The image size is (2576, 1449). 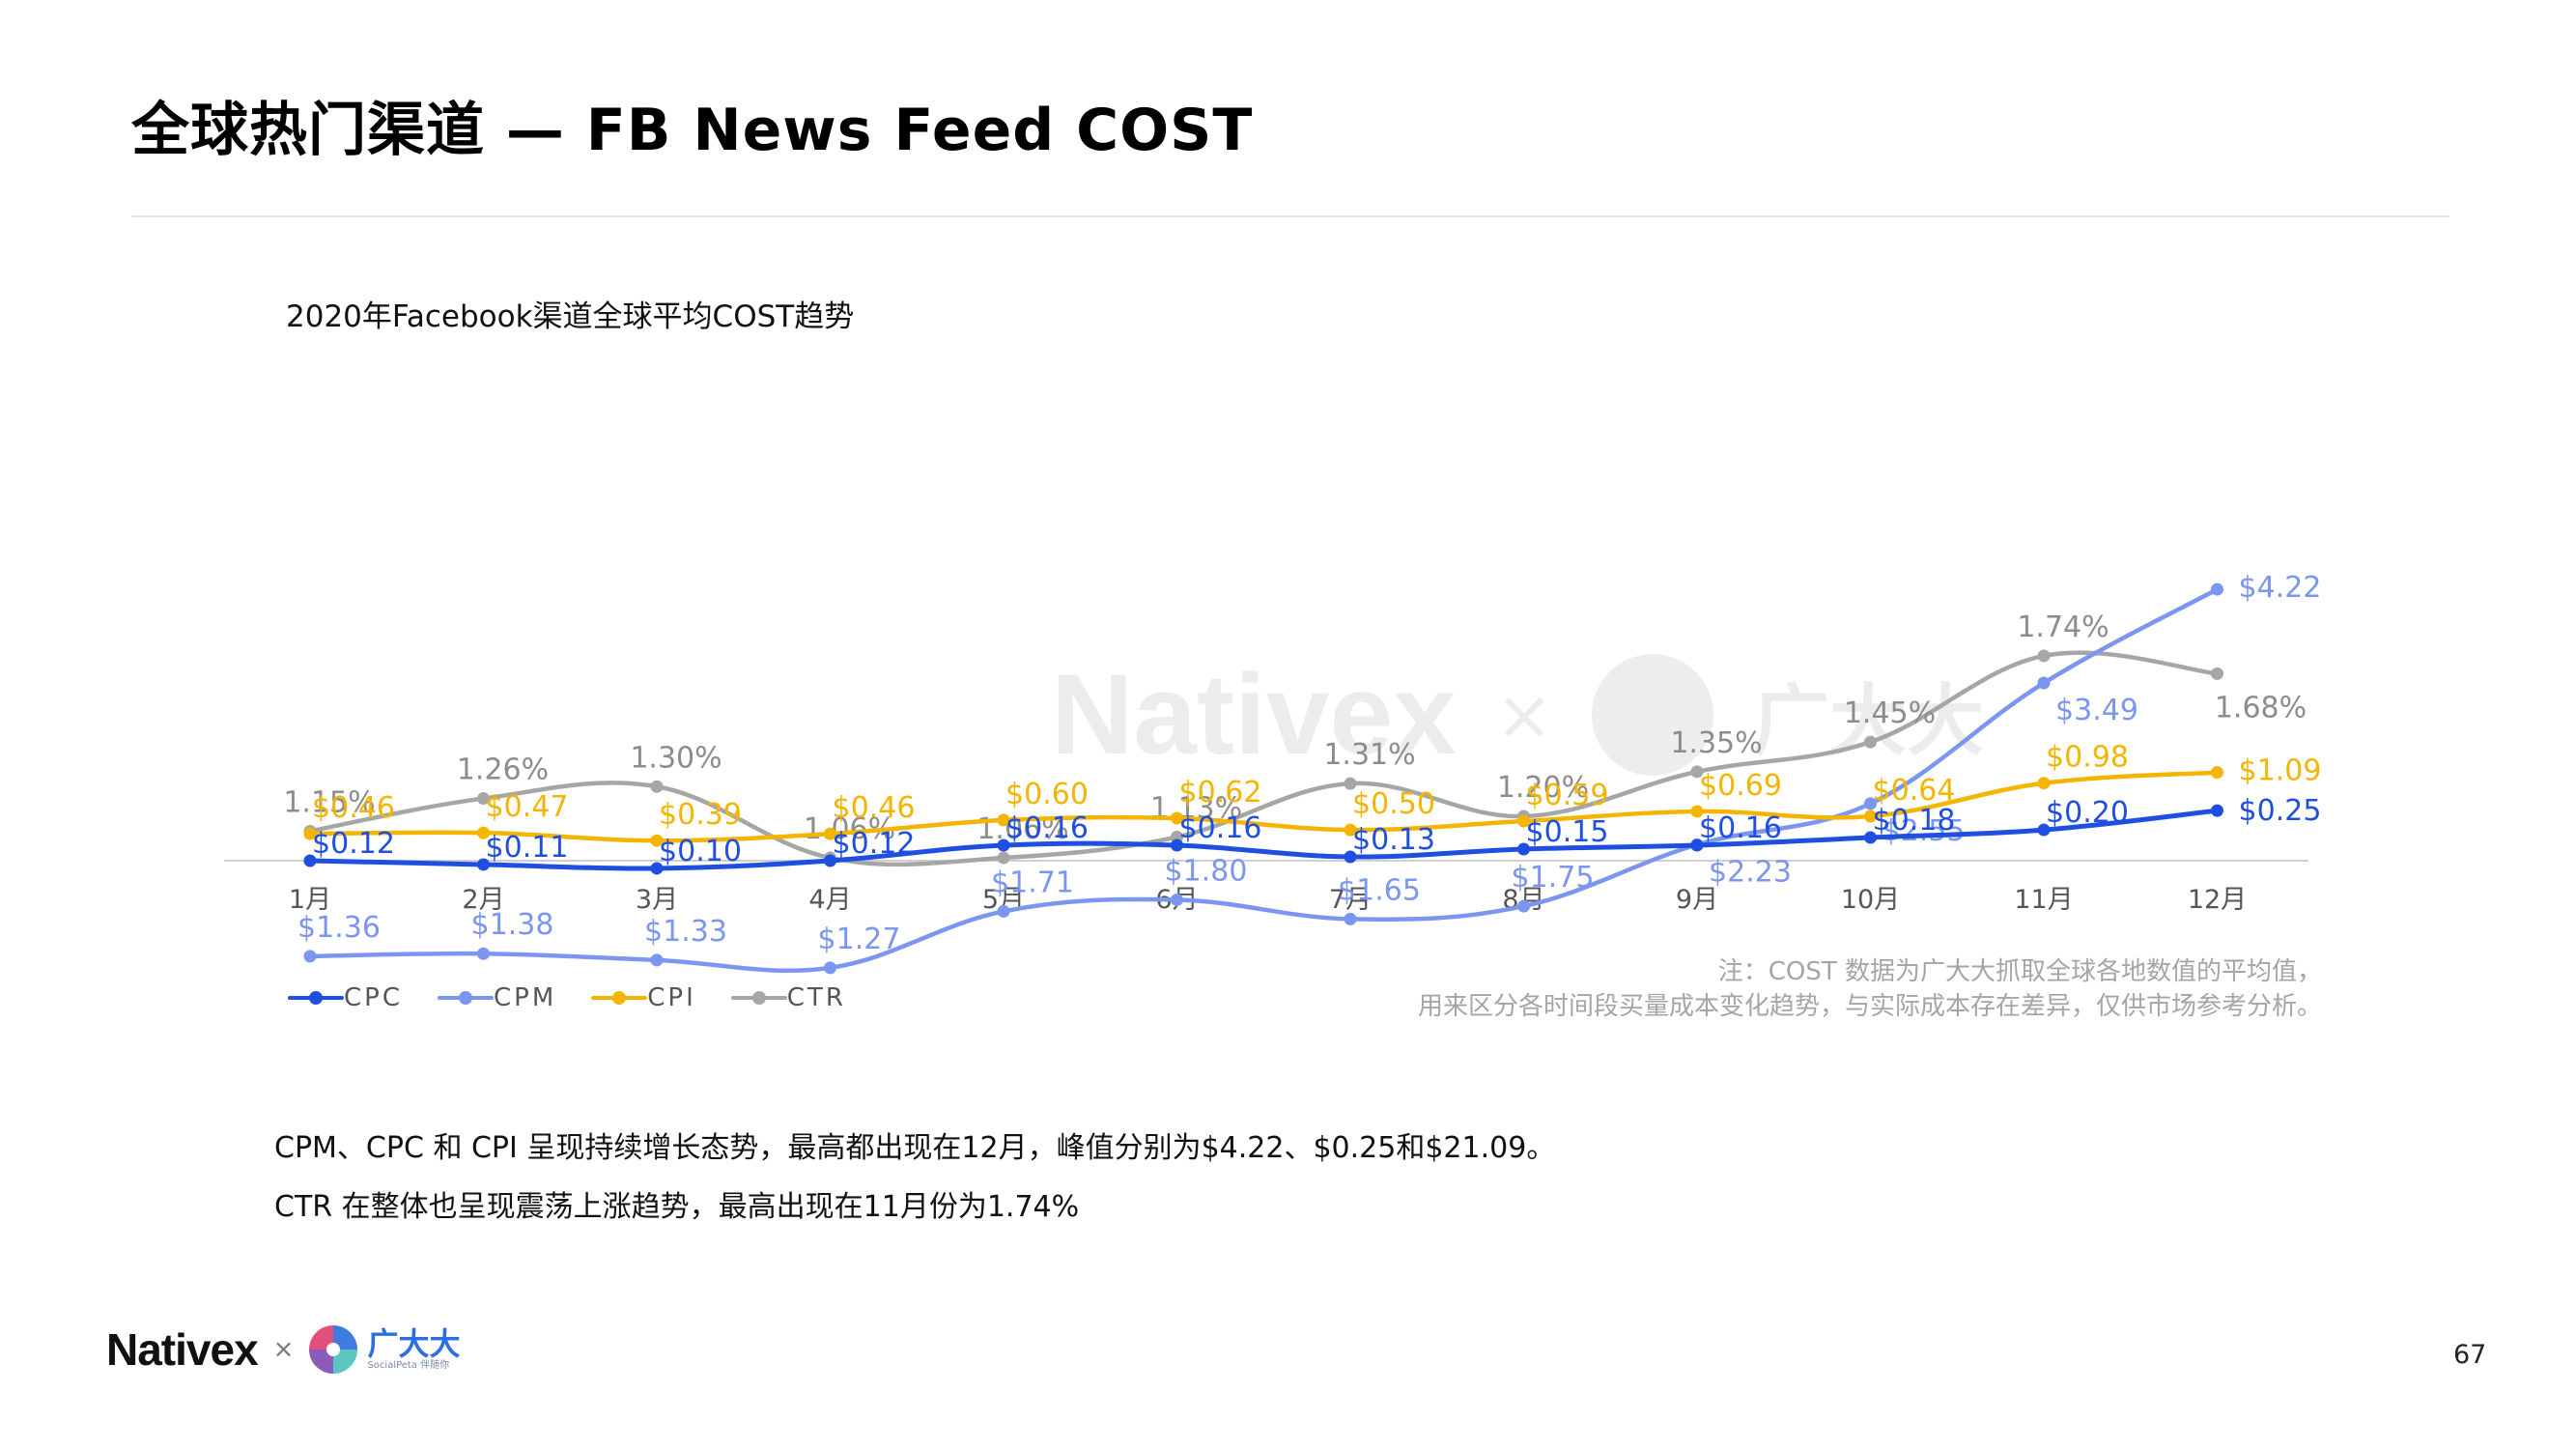 I want to click on data-label-ctr: 1.30%, so click(x=676, y=758).